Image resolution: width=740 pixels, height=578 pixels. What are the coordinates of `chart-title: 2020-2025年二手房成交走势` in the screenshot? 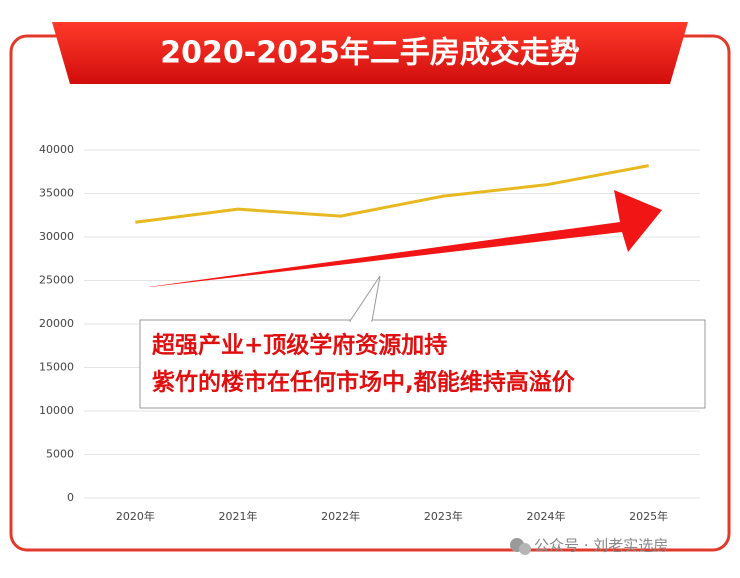 It's located at (369, 53).